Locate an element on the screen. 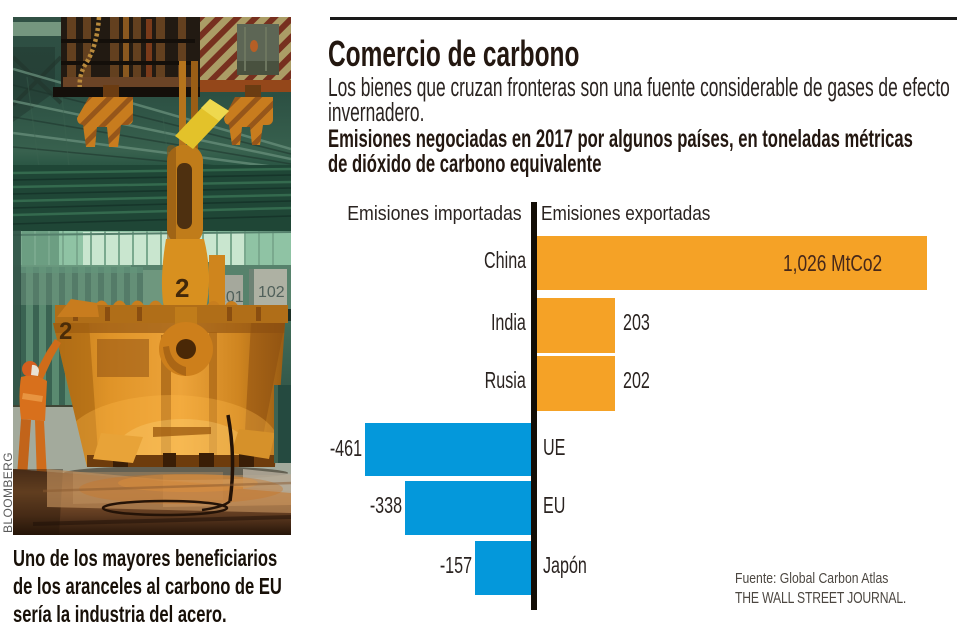  svg-text: 102 is located at coordinates (271, 292).